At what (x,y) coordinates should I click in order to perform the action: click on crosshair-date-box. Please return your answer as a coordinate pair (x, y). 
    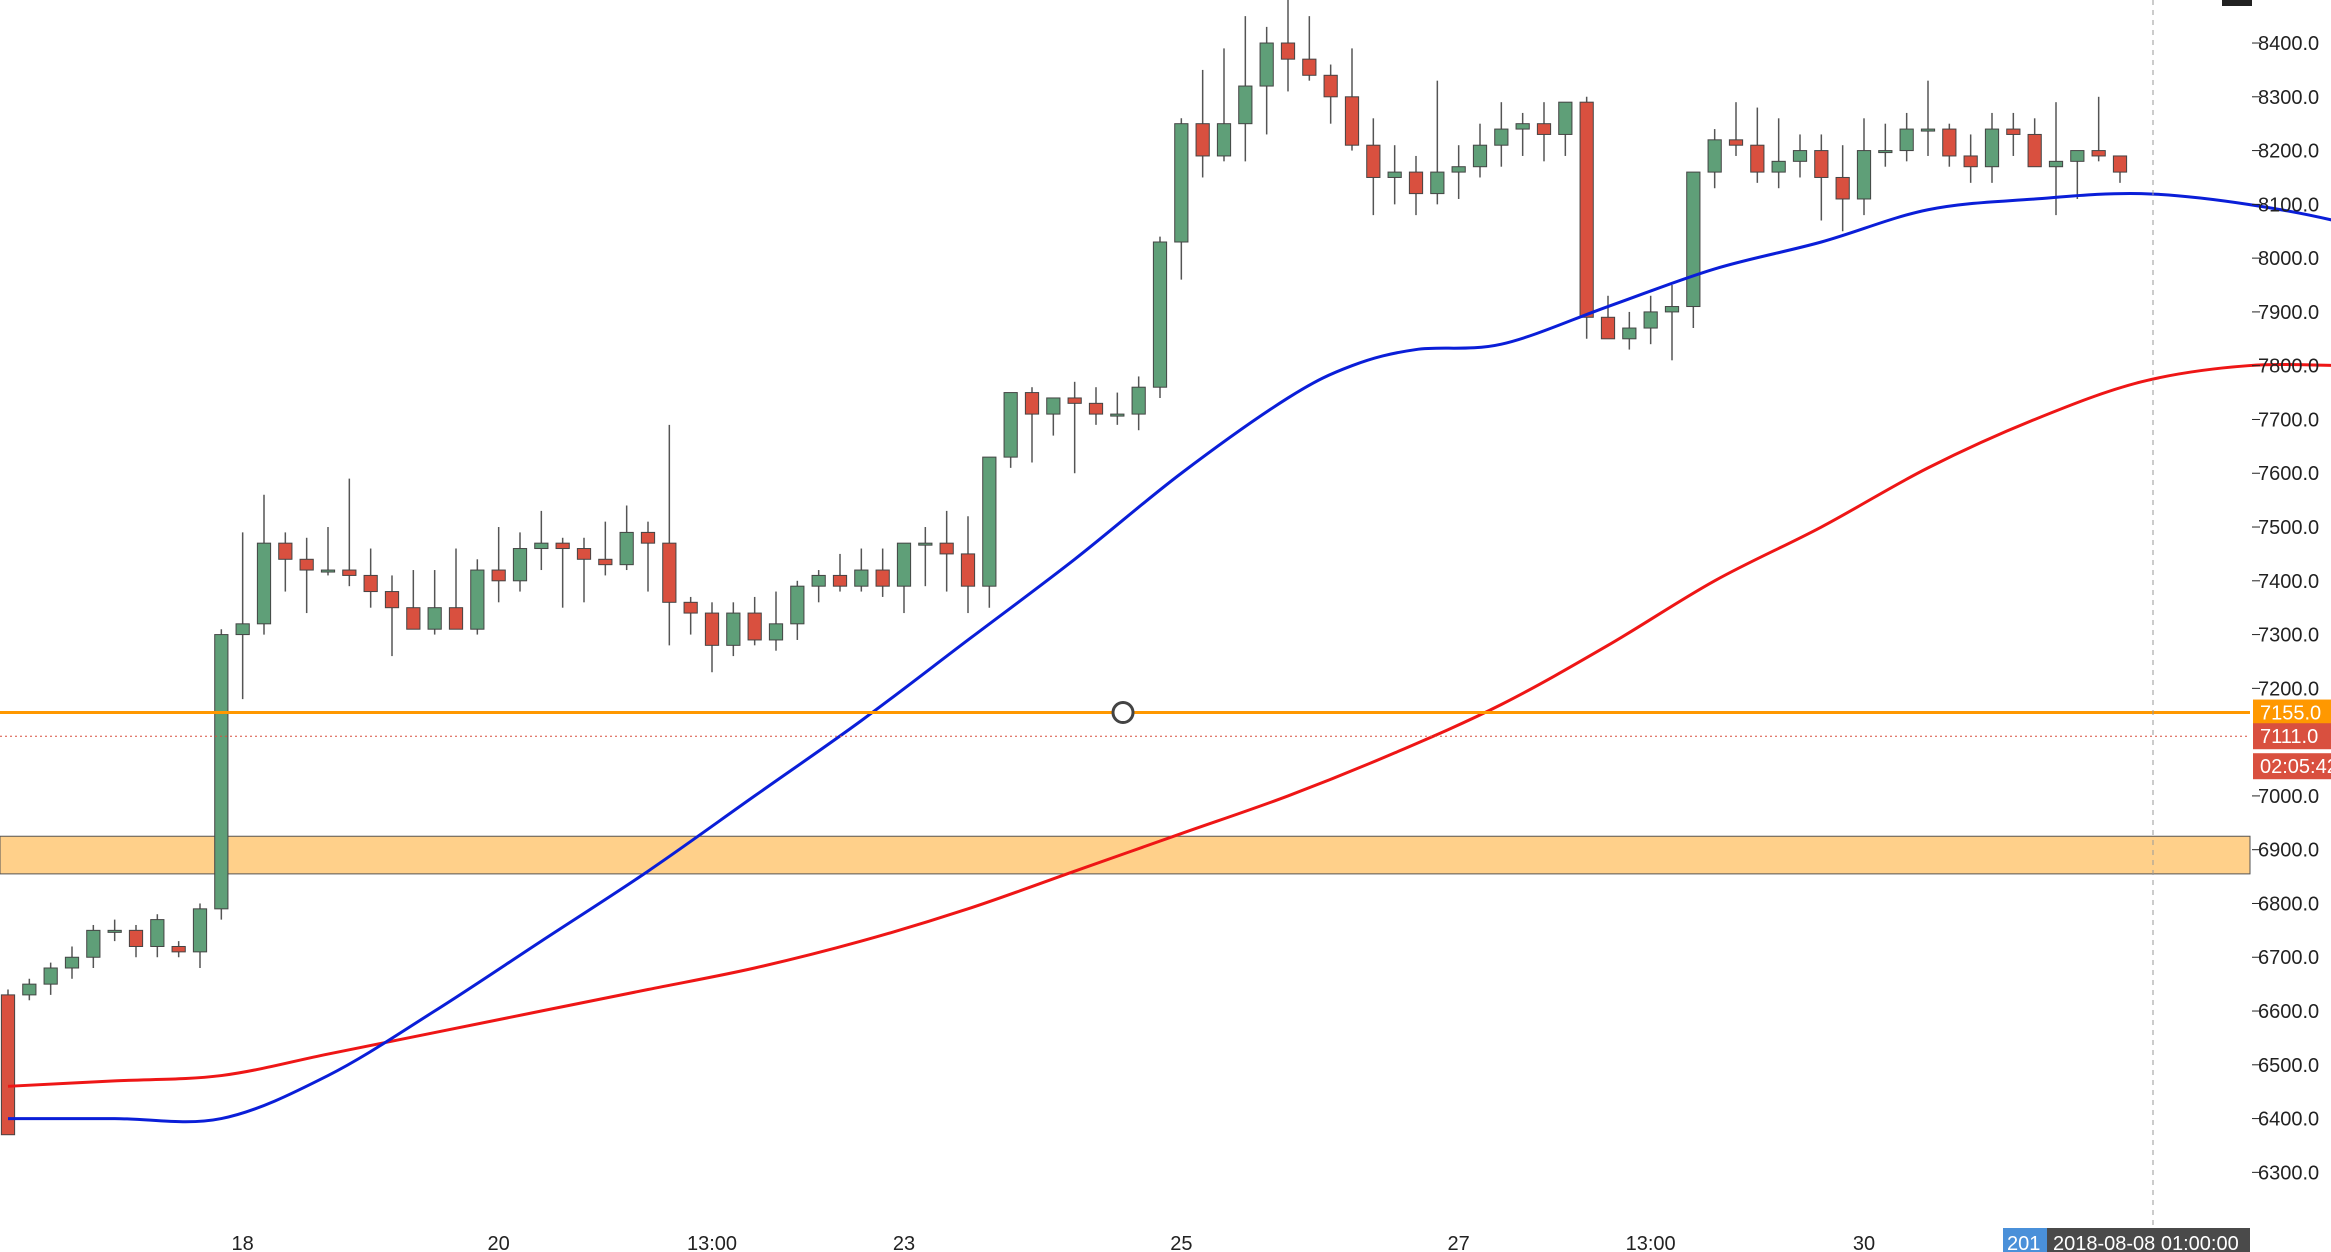
    Looking at the image, I should click on (2148, 1240).